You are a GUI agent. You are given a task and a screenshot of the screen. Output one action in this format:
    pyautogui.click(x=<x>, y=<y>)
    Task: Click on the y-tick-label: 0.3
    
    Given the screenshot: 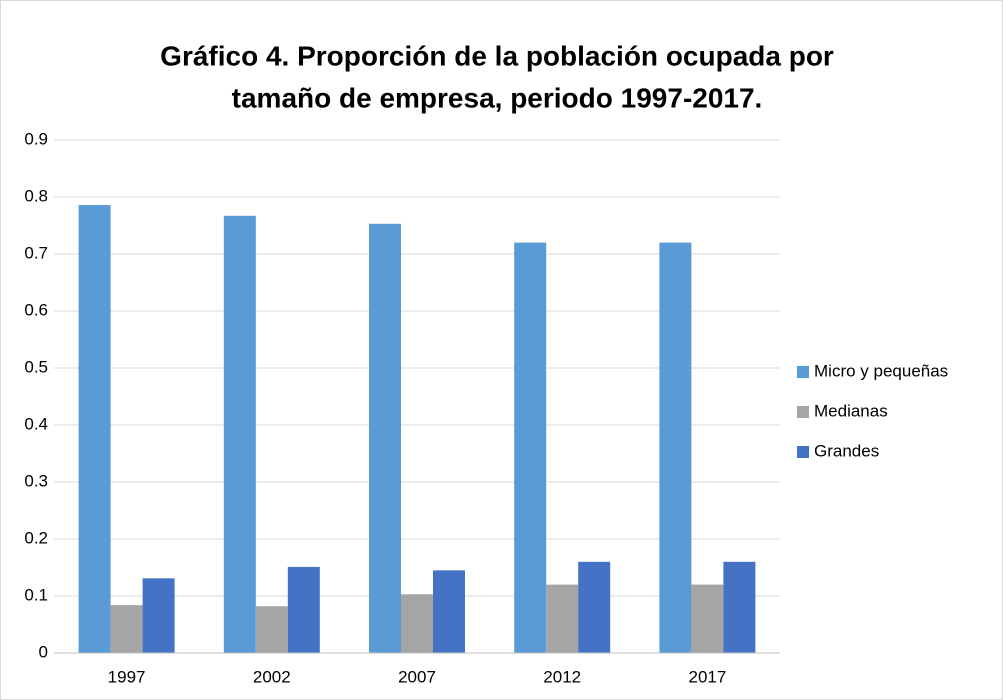 What is the action you would take?
    pyautogui.click(x=36, y=480)
    